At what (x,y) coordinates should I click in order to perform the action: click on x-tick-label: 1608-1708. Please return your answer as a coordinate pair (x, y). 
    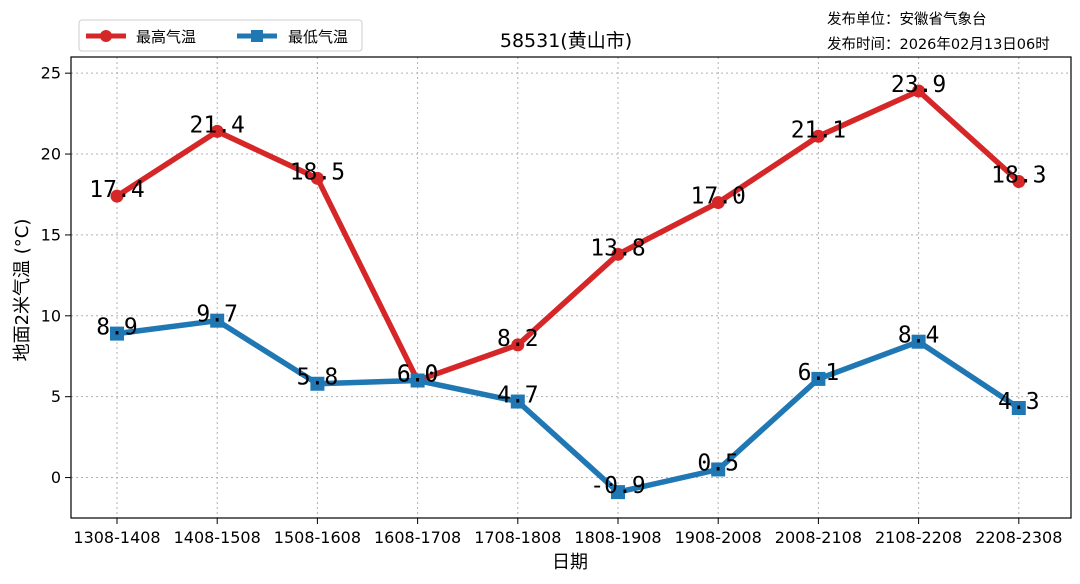
    Looking at the image, I should click on (417, 537).